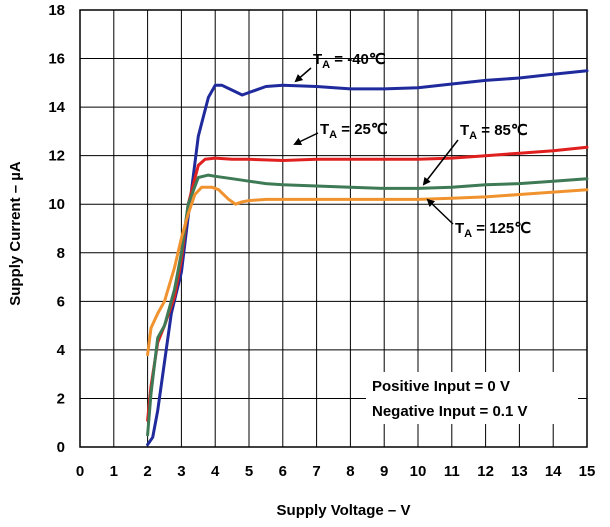  I want to click on y-tick-label: 18, so click(56, 10).